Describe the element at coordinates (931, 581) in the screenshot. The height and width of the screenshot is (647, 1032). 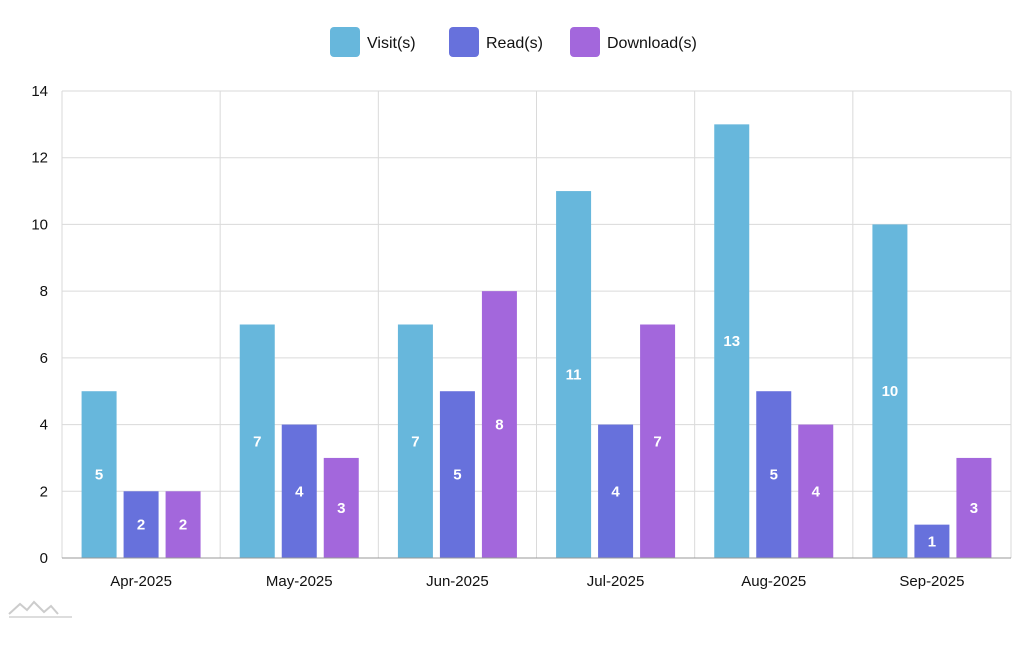
I see `x-tick-label: Sep-2025` at that location.